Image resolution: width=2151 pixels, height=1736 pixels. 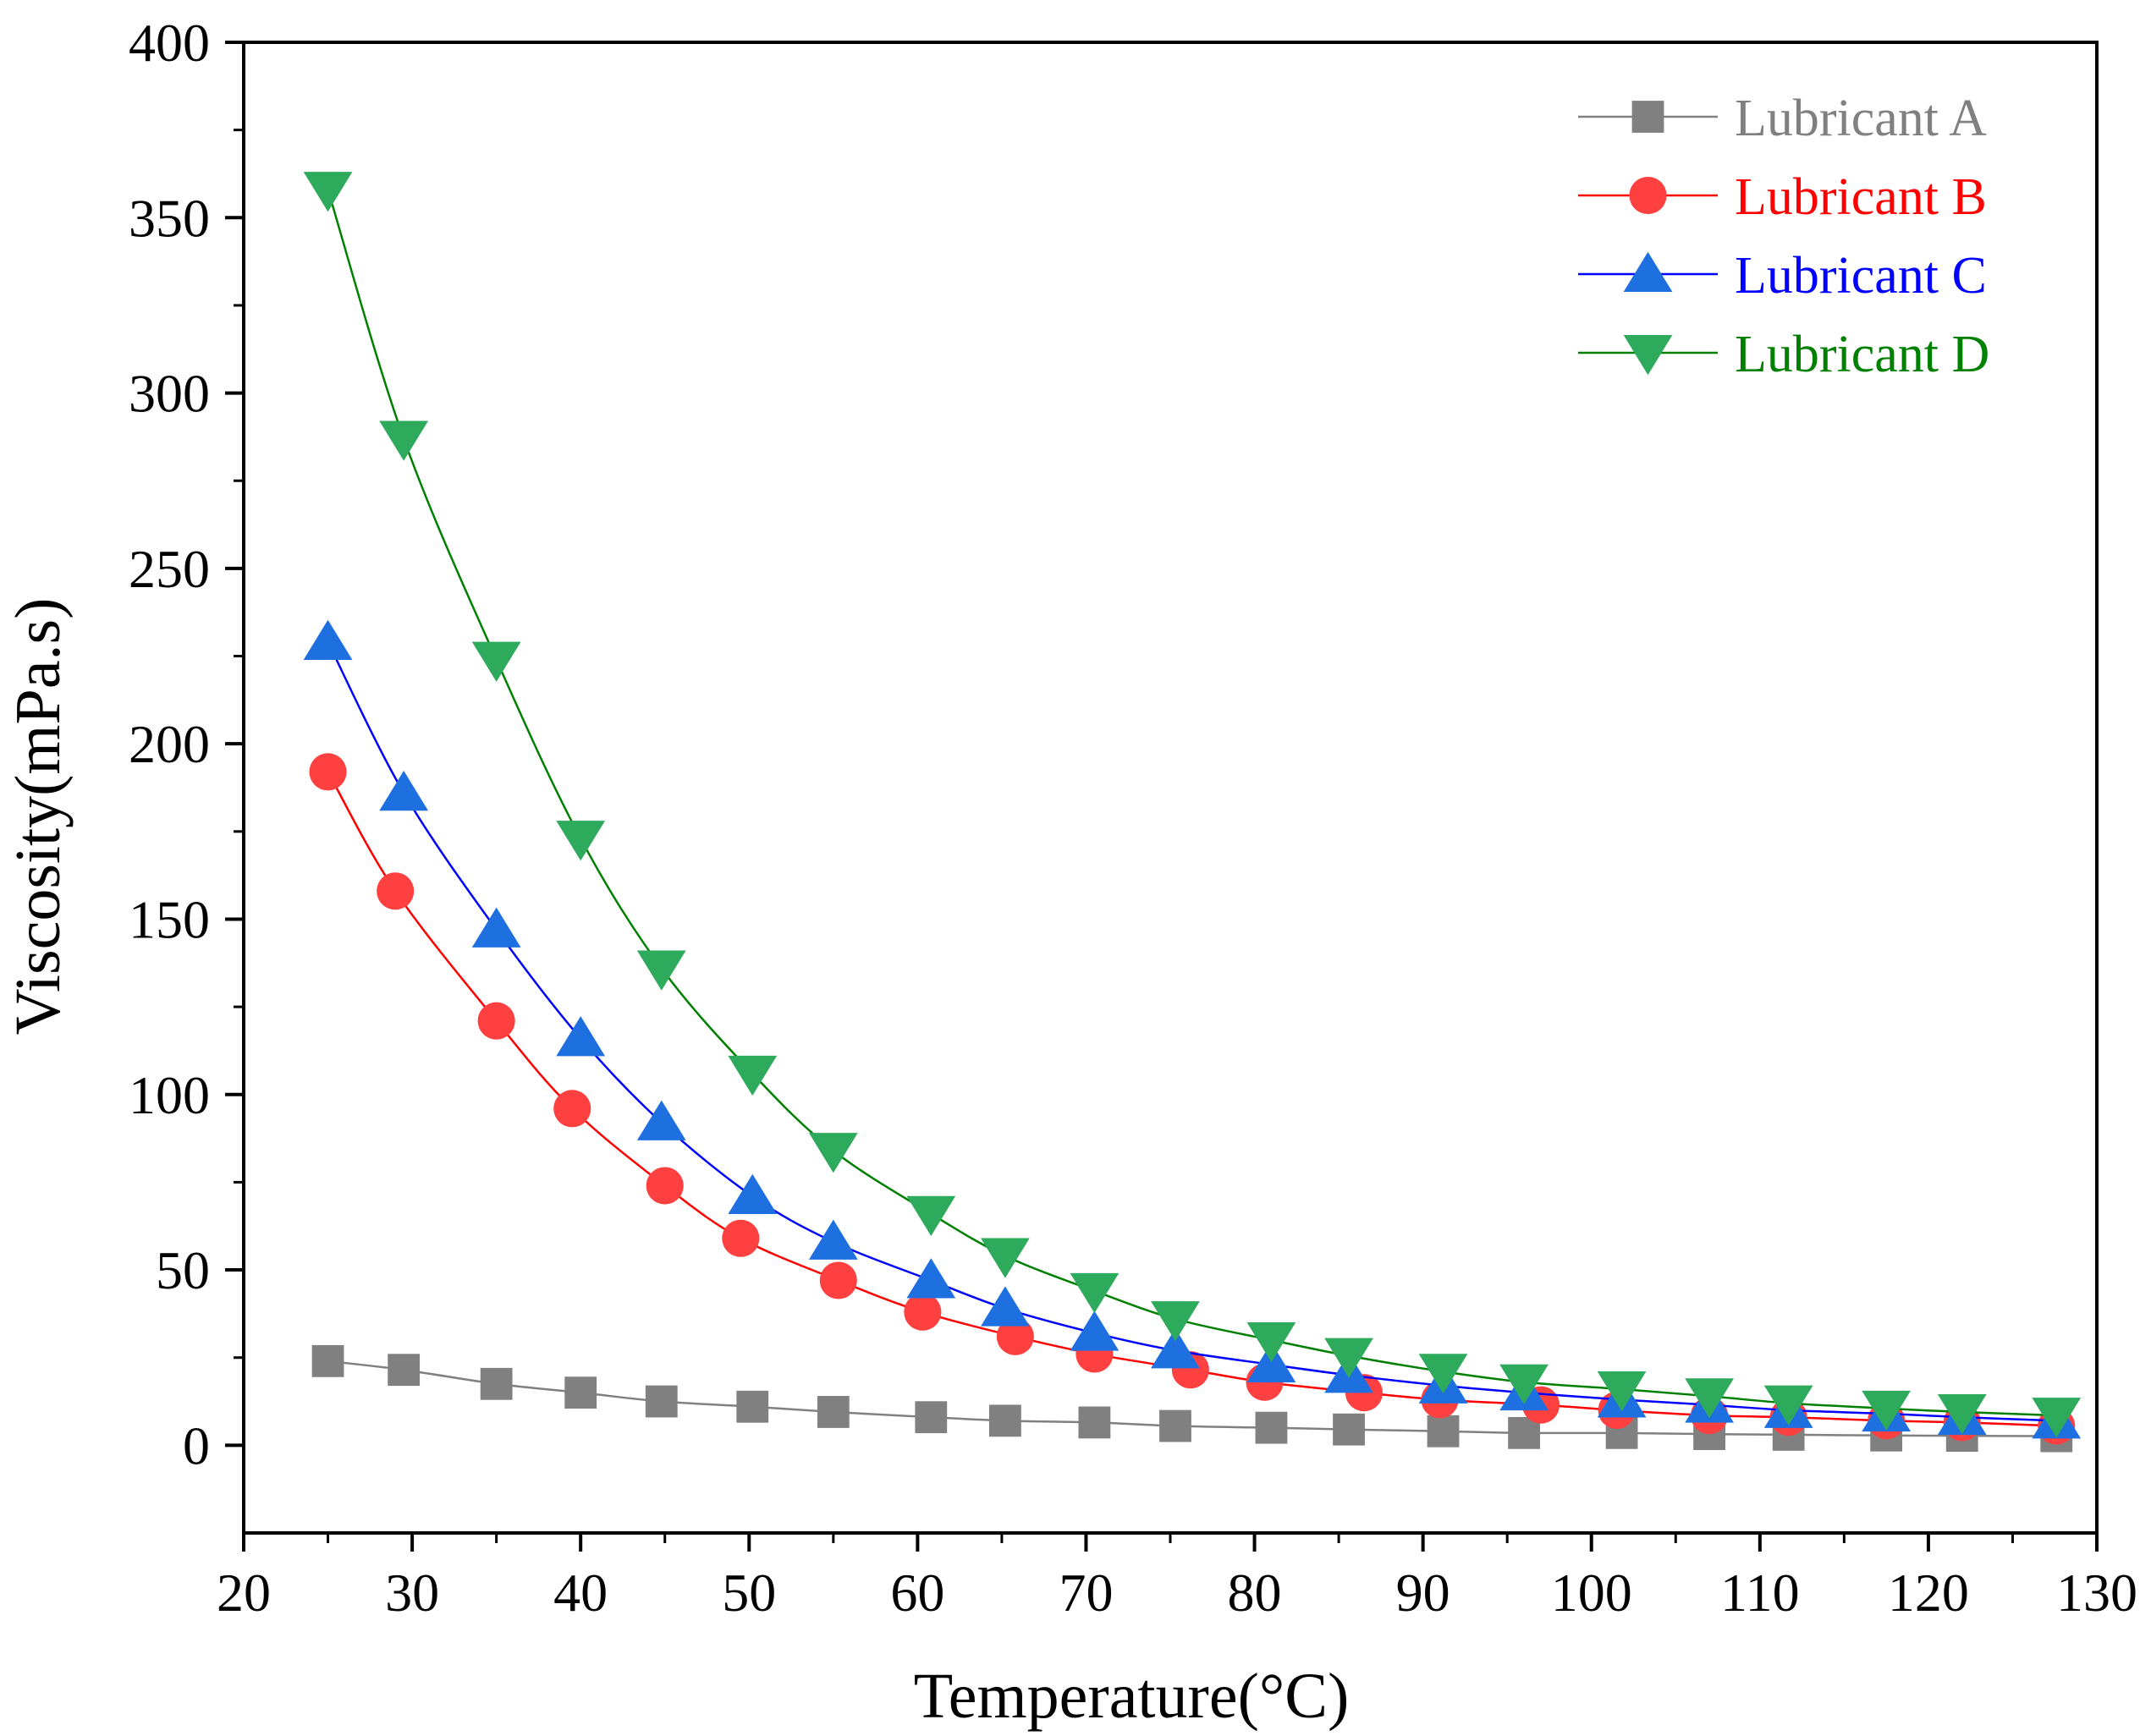 I want to click on y-axis-label: Viscosity(mPa.s), so click(x=38, y=817).